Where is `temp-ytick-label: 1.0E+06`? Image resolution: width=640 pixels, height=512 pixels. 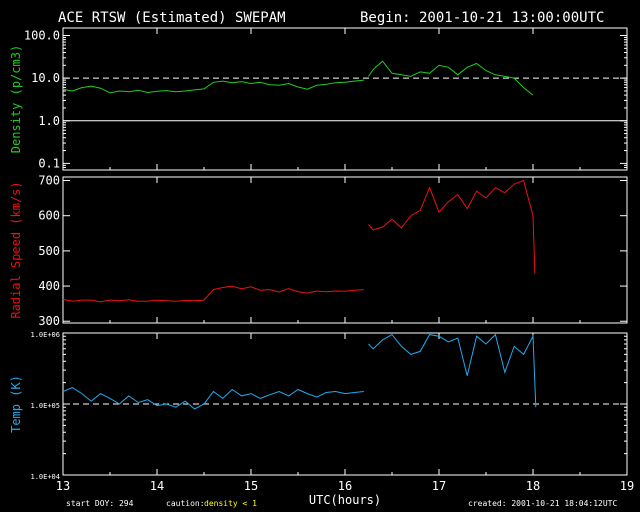
temp-ytick-label: 1.0E+06 is located at coordinates (45, 335).